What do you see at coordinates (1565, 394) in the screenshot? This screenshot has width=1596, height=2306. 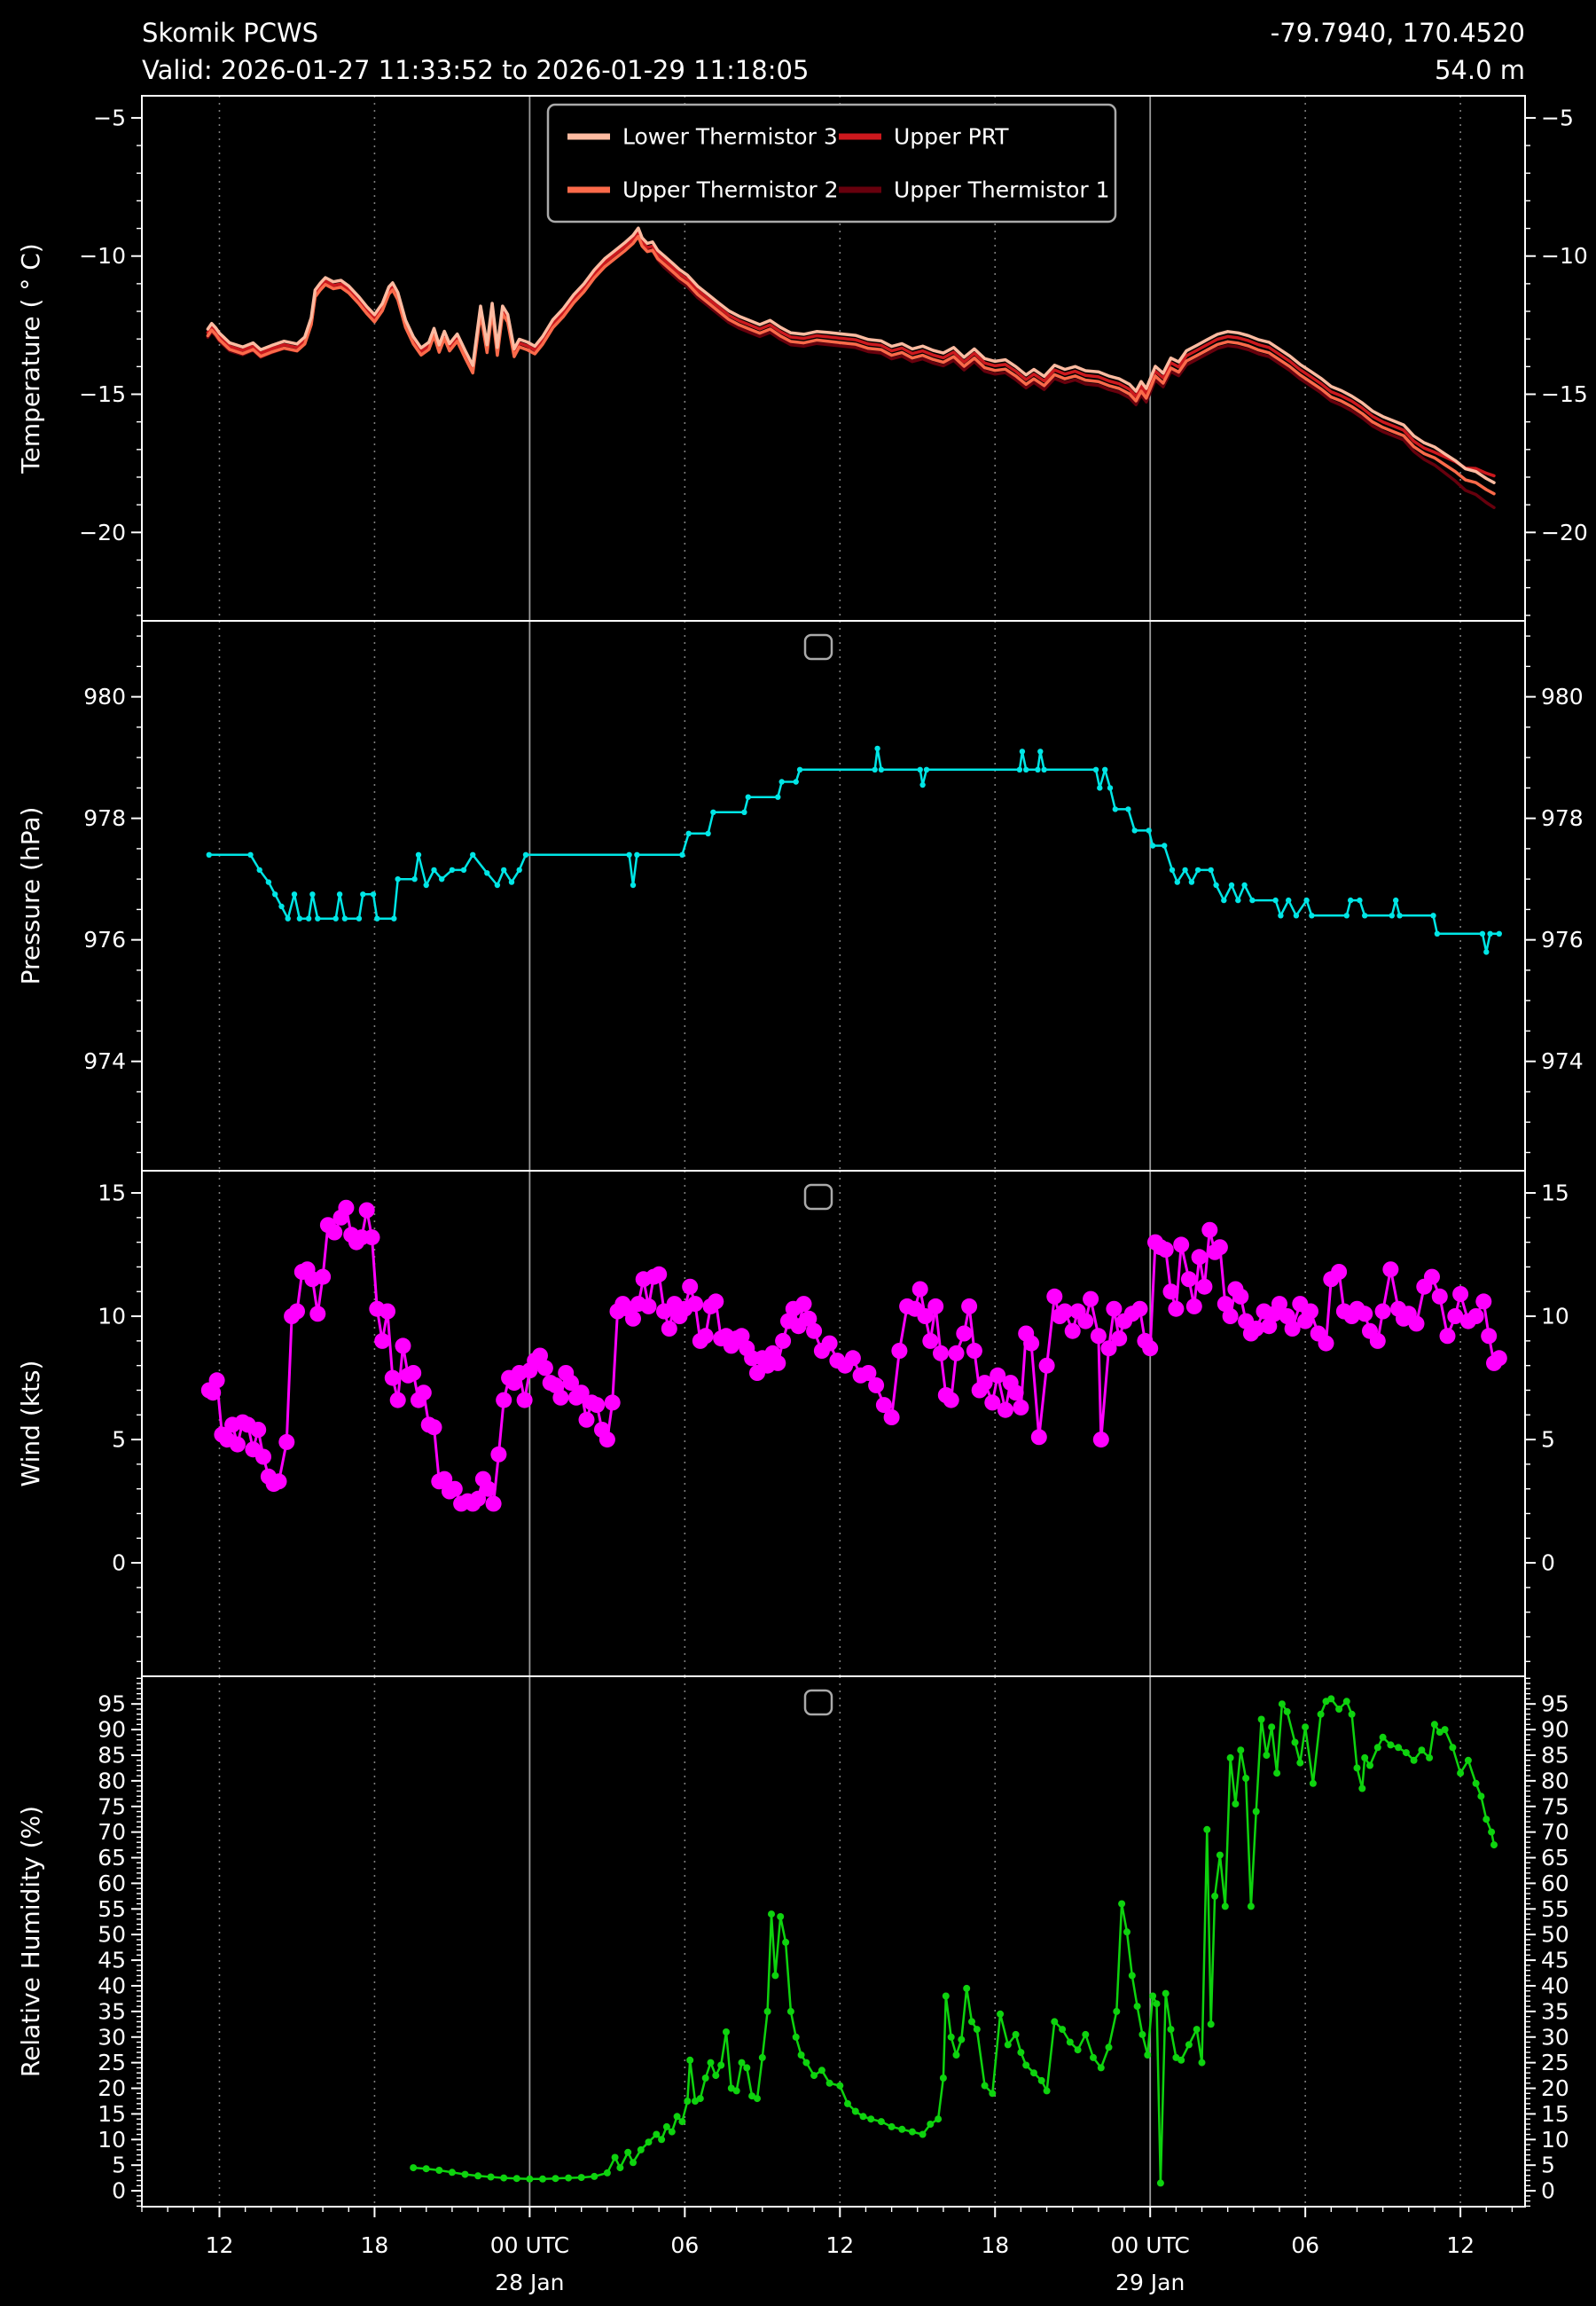 I see `ytick-label-right: −15` at bounding box center [1565, 394].